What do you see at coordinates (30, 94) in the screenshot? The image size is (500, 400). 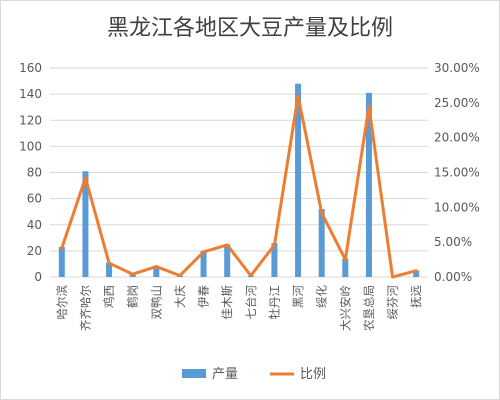 I see `y-left-tick-label: 140` at bounding box center [30, 94].